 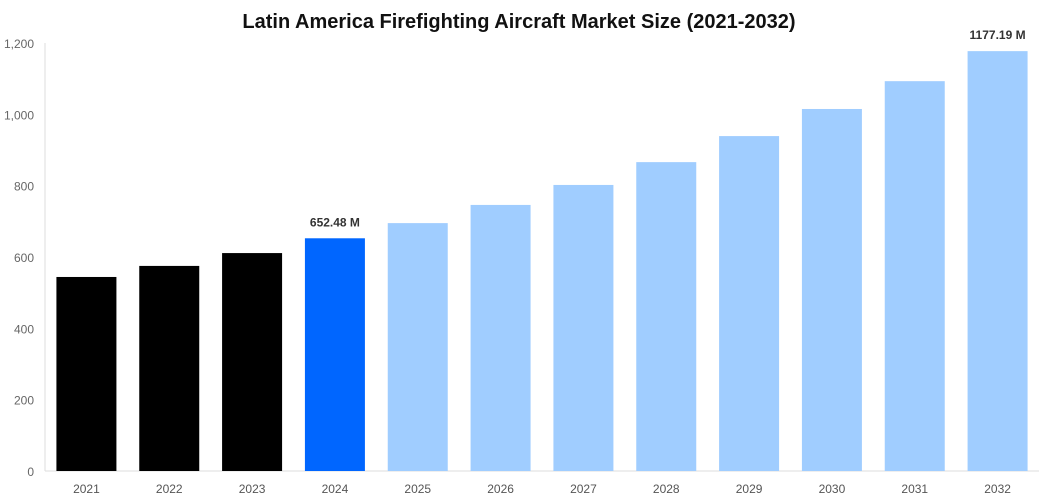 I want to click on y-tick-label: 200, so click(x=24, y=401).